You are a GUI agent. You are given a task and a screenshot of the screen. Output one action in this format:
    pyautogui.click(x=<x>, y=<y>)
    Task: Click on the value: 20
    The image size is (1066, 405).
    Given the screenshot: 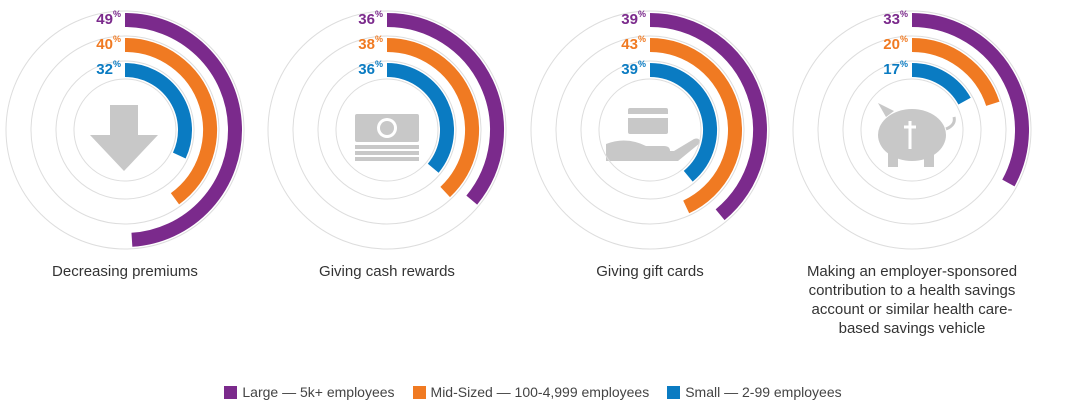 What is the action you would take?
    pyautogui.click(x=891, y=44)
    